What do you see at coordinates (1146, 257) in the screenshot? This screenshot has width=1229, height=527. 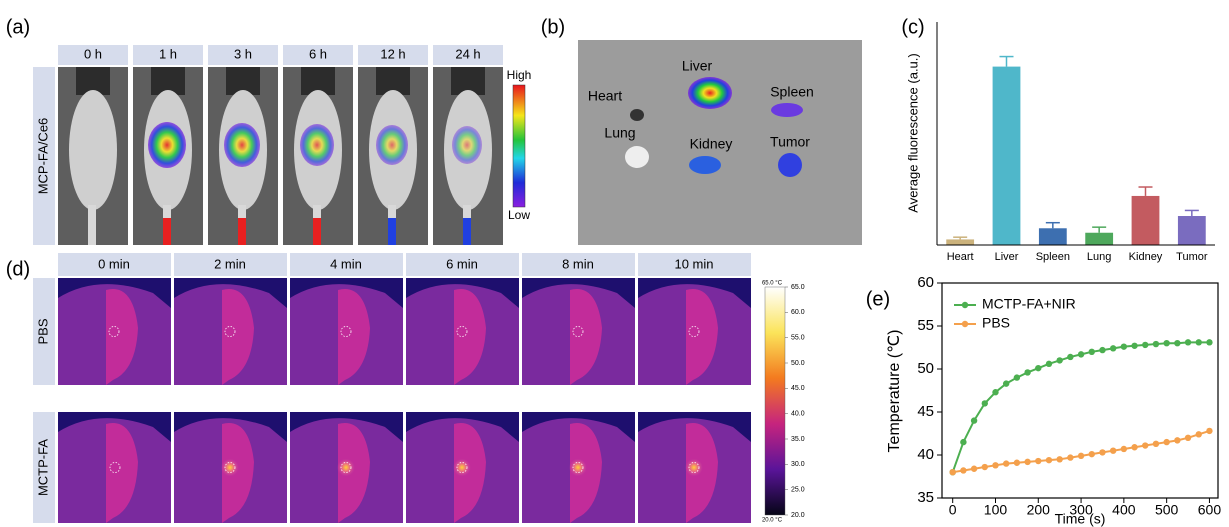 I see `x-tick-label: Kidney` at bounding box center [1146, 257].